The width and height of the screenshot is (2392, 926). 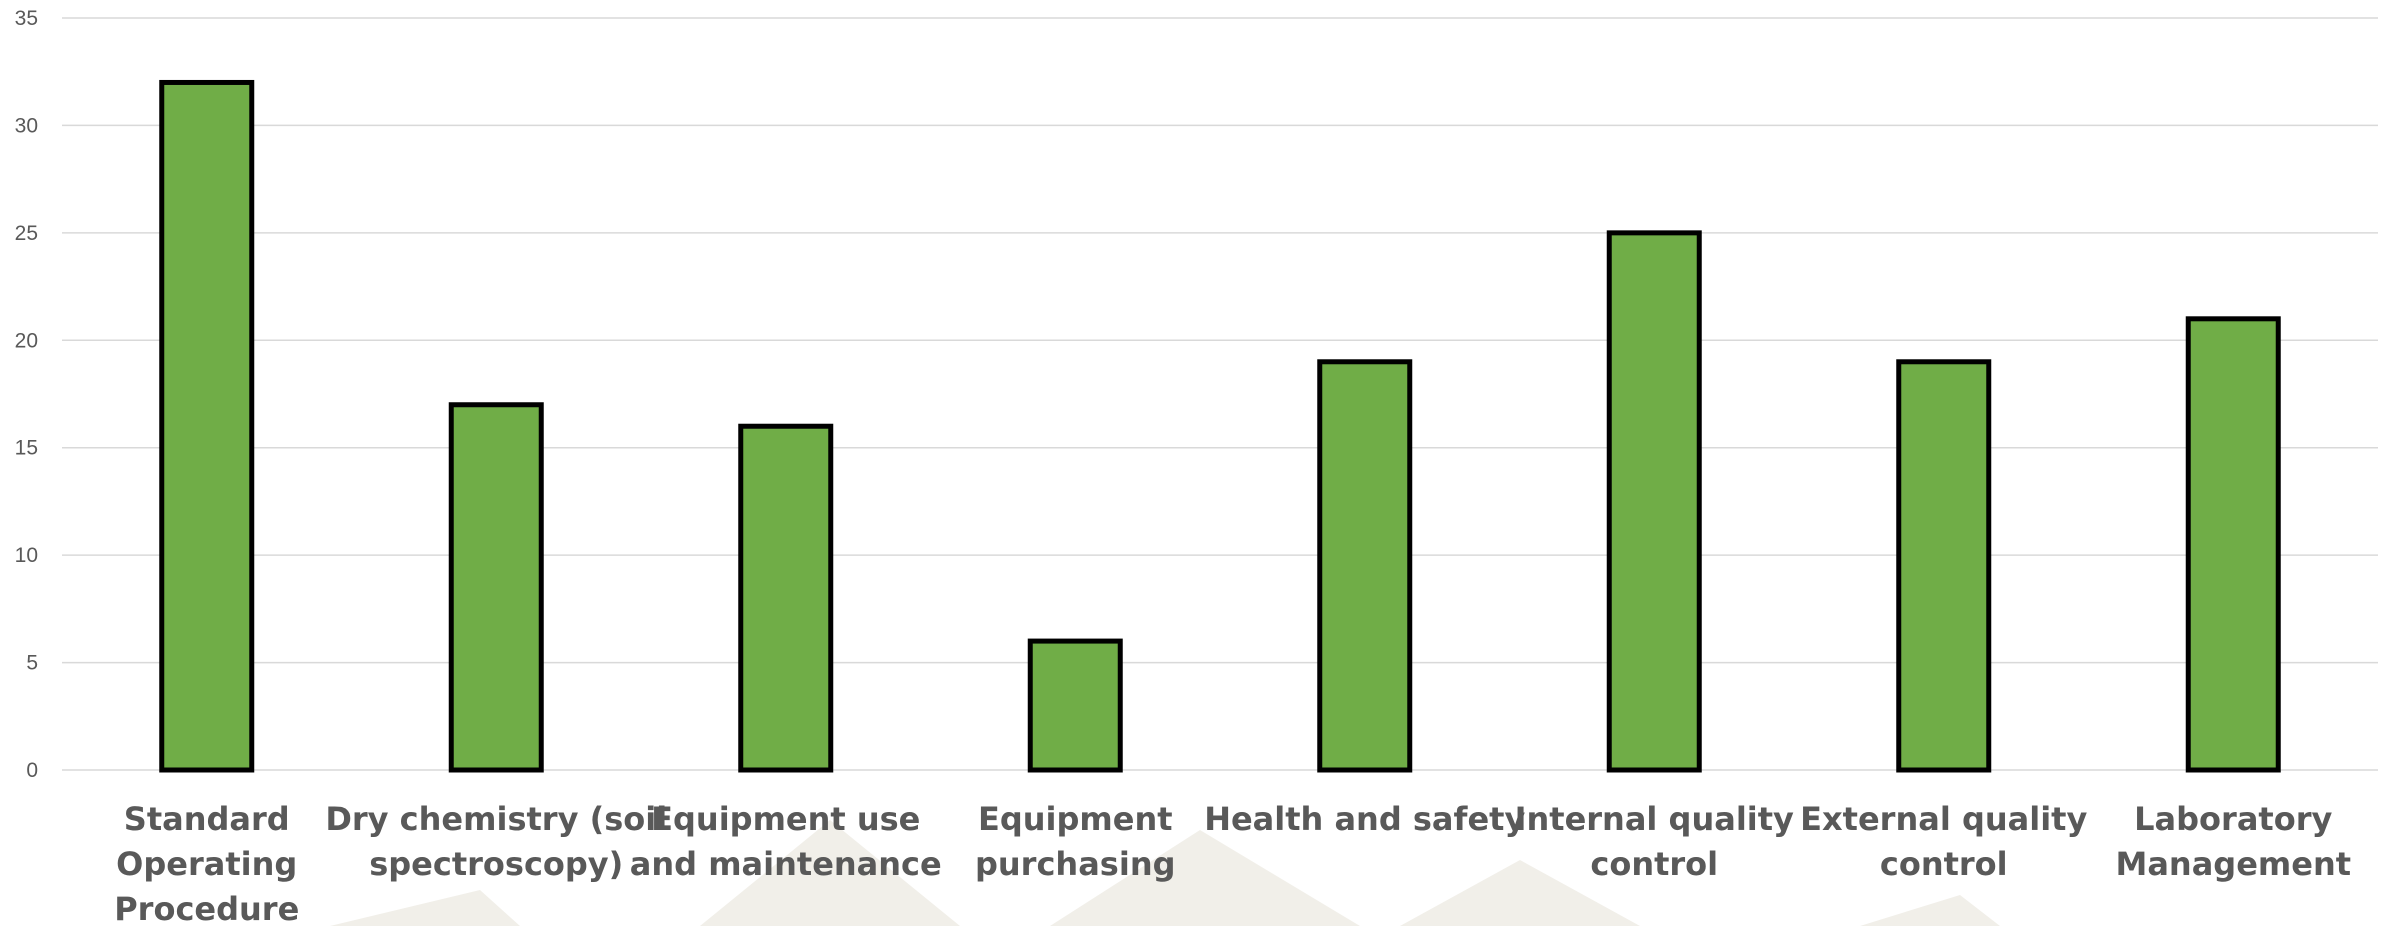 What do you see at coordinates (1943, 819) in the screenshot?
I see `x-tick-label-line: External quality` at bounding box center [1943, 819].